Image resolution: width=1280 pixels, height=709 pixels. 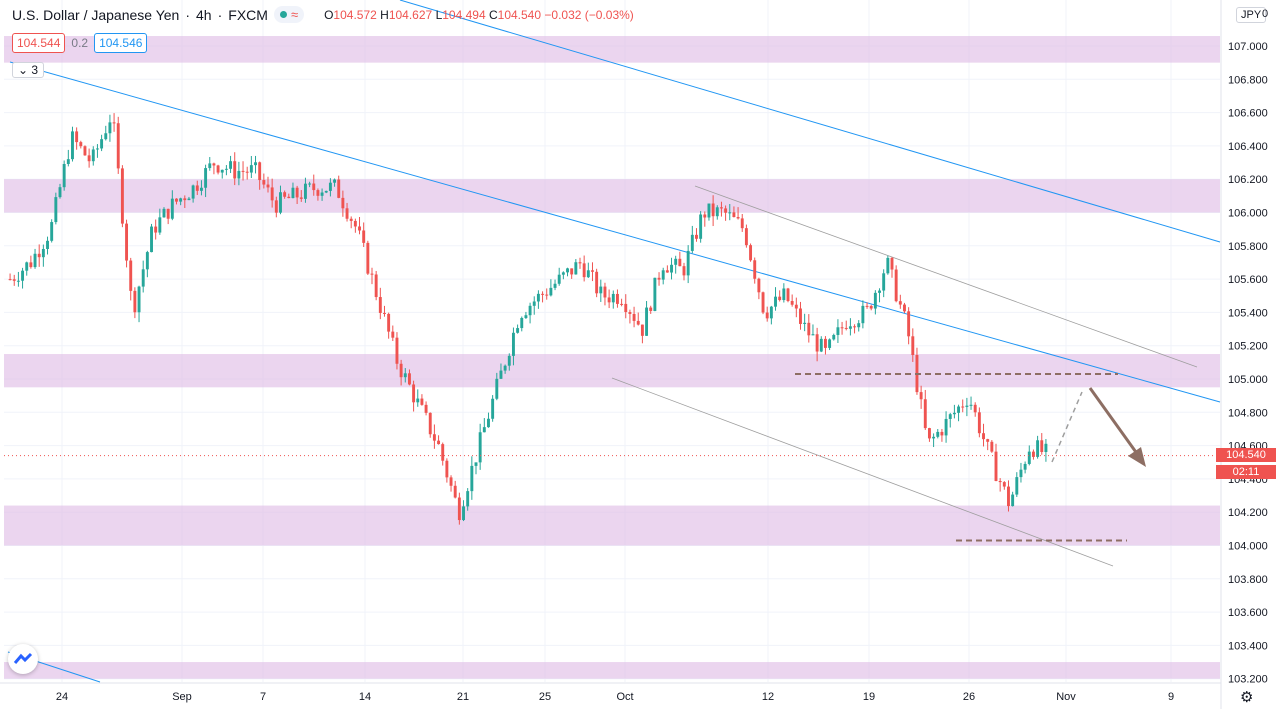 I want to click on gear-icon: ⚙, so click(x=1247, y=697).